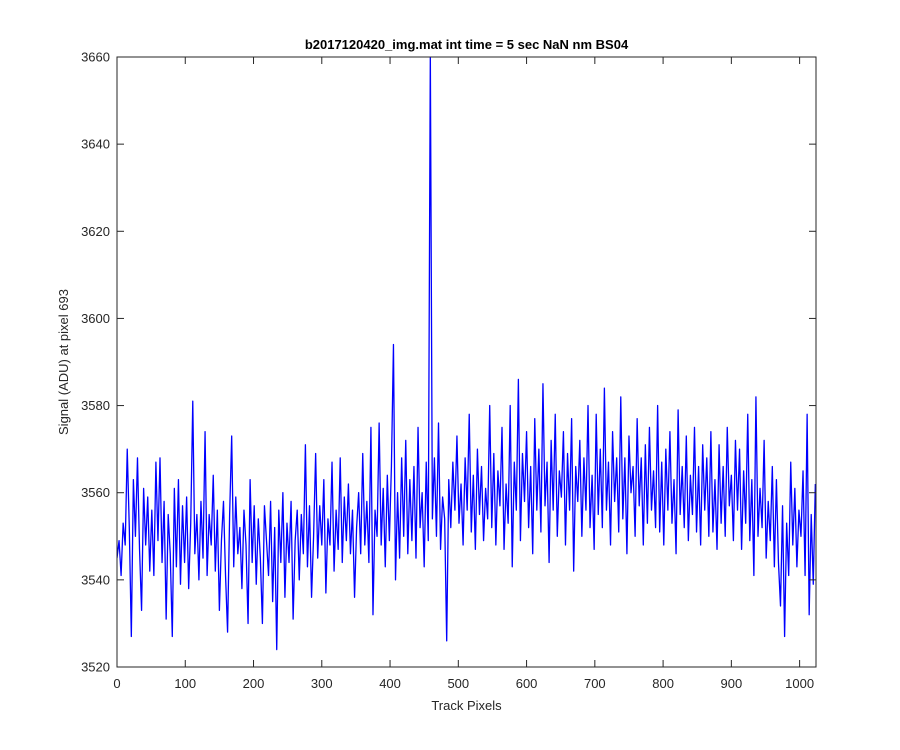 Image resolution: width=900 pixels, height=750 pixels. I want to click on x-tick-label: 500, so click(458, 683).